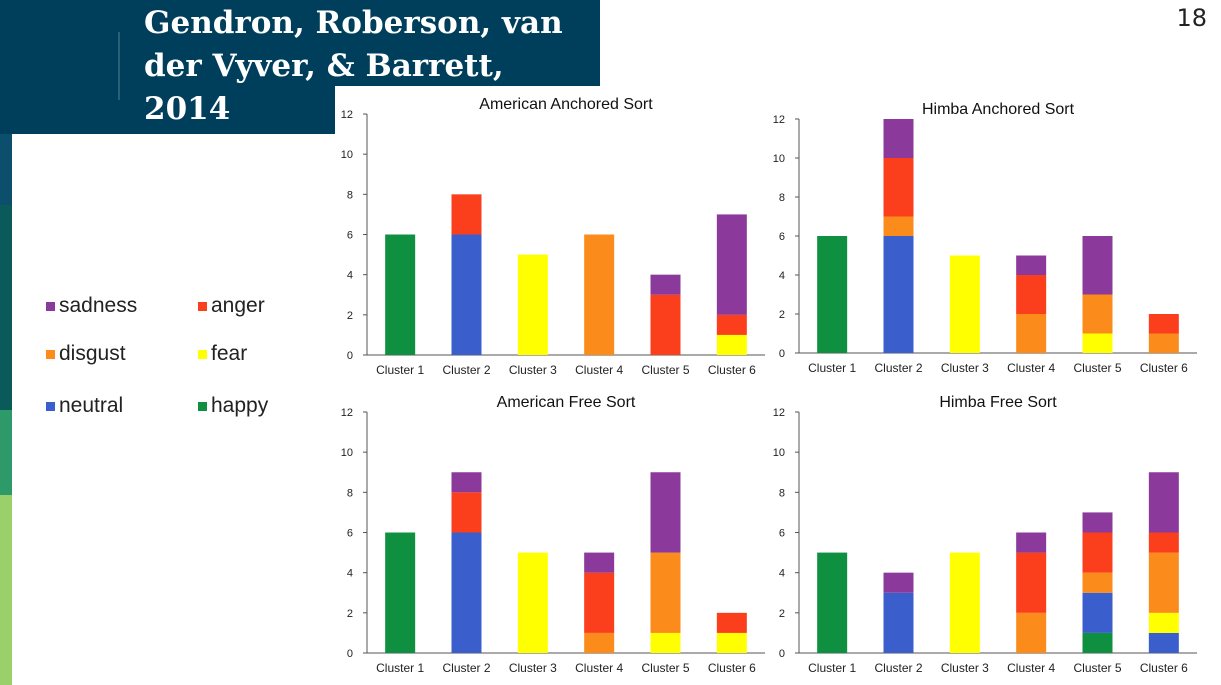  Describe the element at coordinates (202, 406) in the screenshot. I see `legend-swatch-happy` at that location.